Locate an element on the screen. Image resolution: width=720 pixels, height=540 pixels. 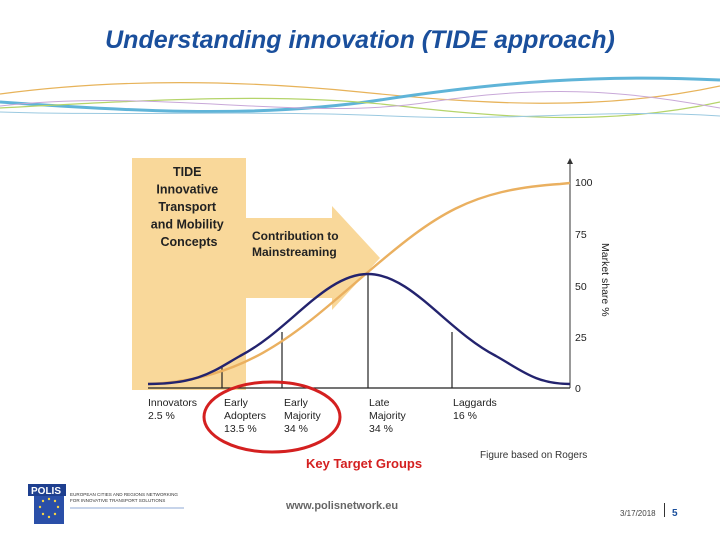
page-number: 5 is located at coordinates (675, 513).